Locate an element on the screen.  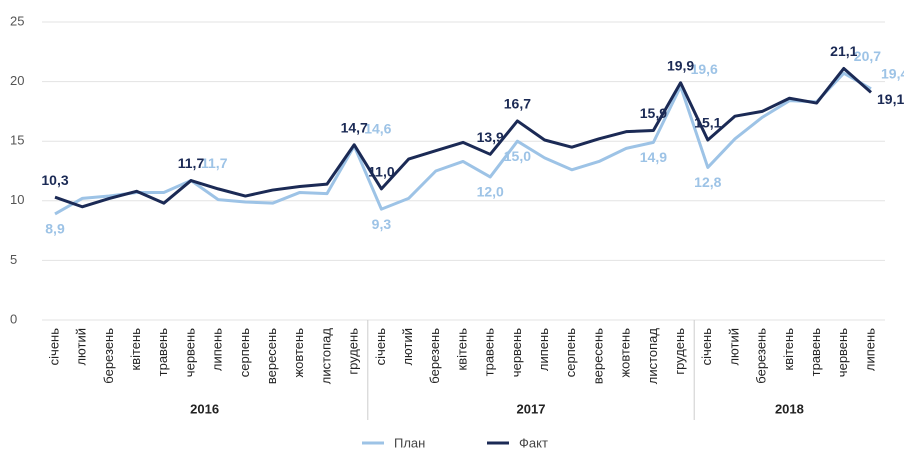
data-label: 14,6 is located at coordinates (377, 129).